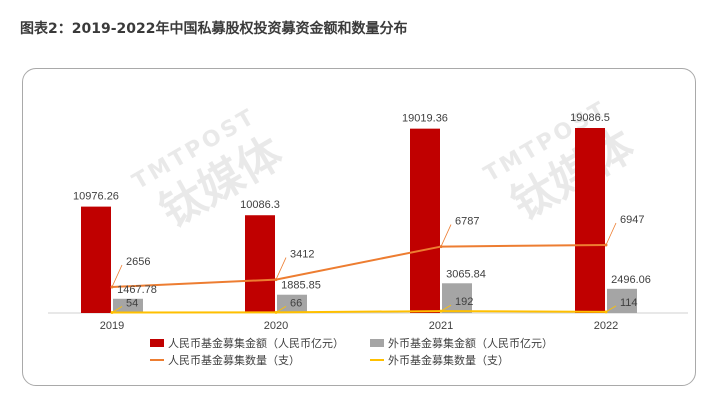 The image size is (720, 405). I want to click on data-label: 114, so click(629, 303).